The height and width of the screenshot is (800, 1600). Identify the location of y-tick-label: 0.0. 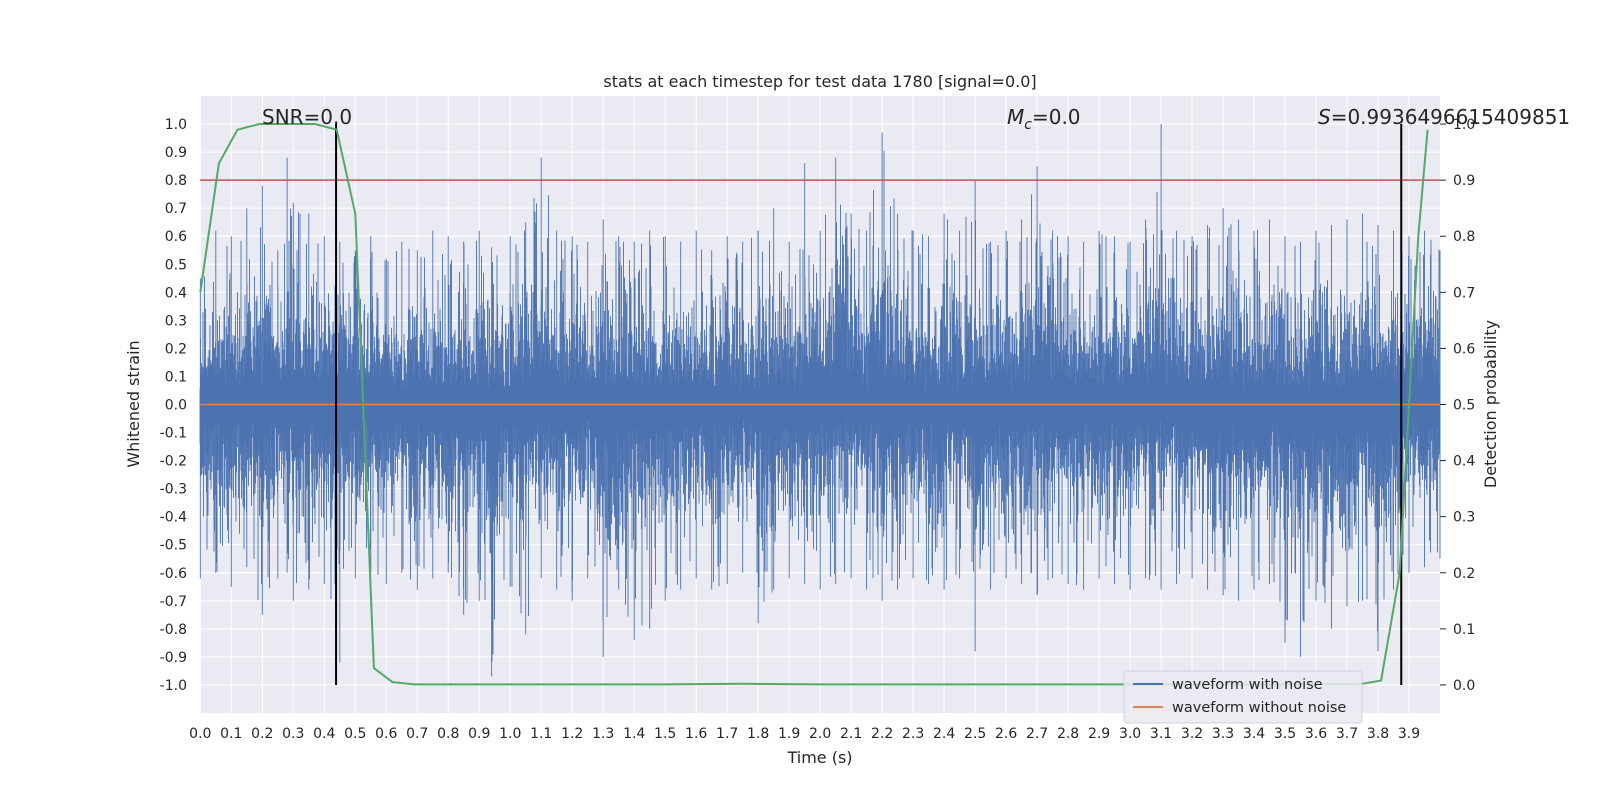
(176, 406).